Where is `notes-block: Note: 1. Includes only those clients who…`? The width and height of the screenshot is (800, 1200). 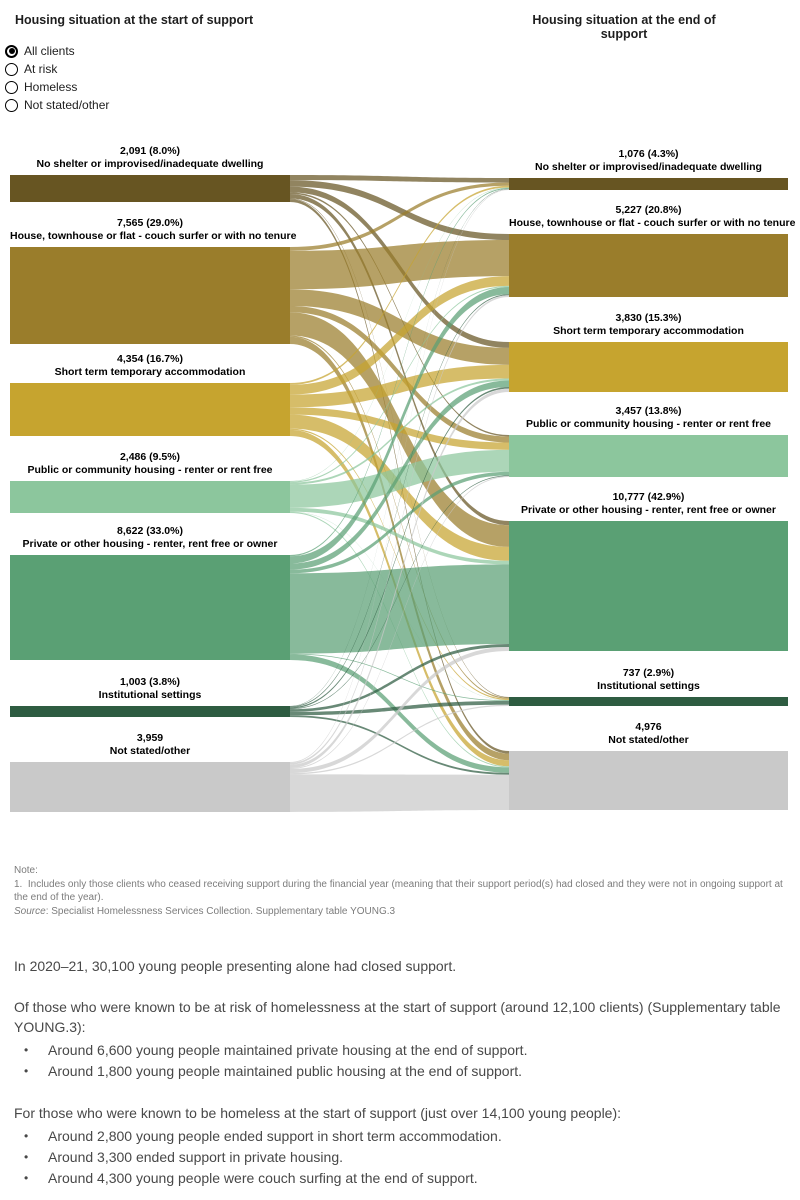
notes-block: Note: 1. Includes only those clients who… is located at coordinates (401, 891).